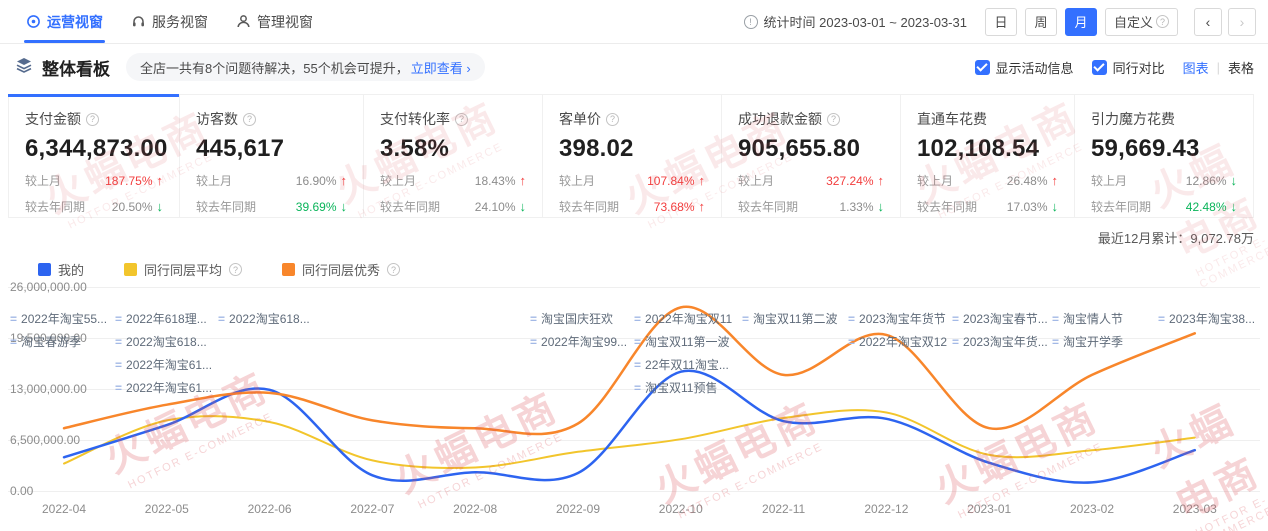  I want to click on activity-annotation: = 淘宝国庆狂欢, so click(572, 318).